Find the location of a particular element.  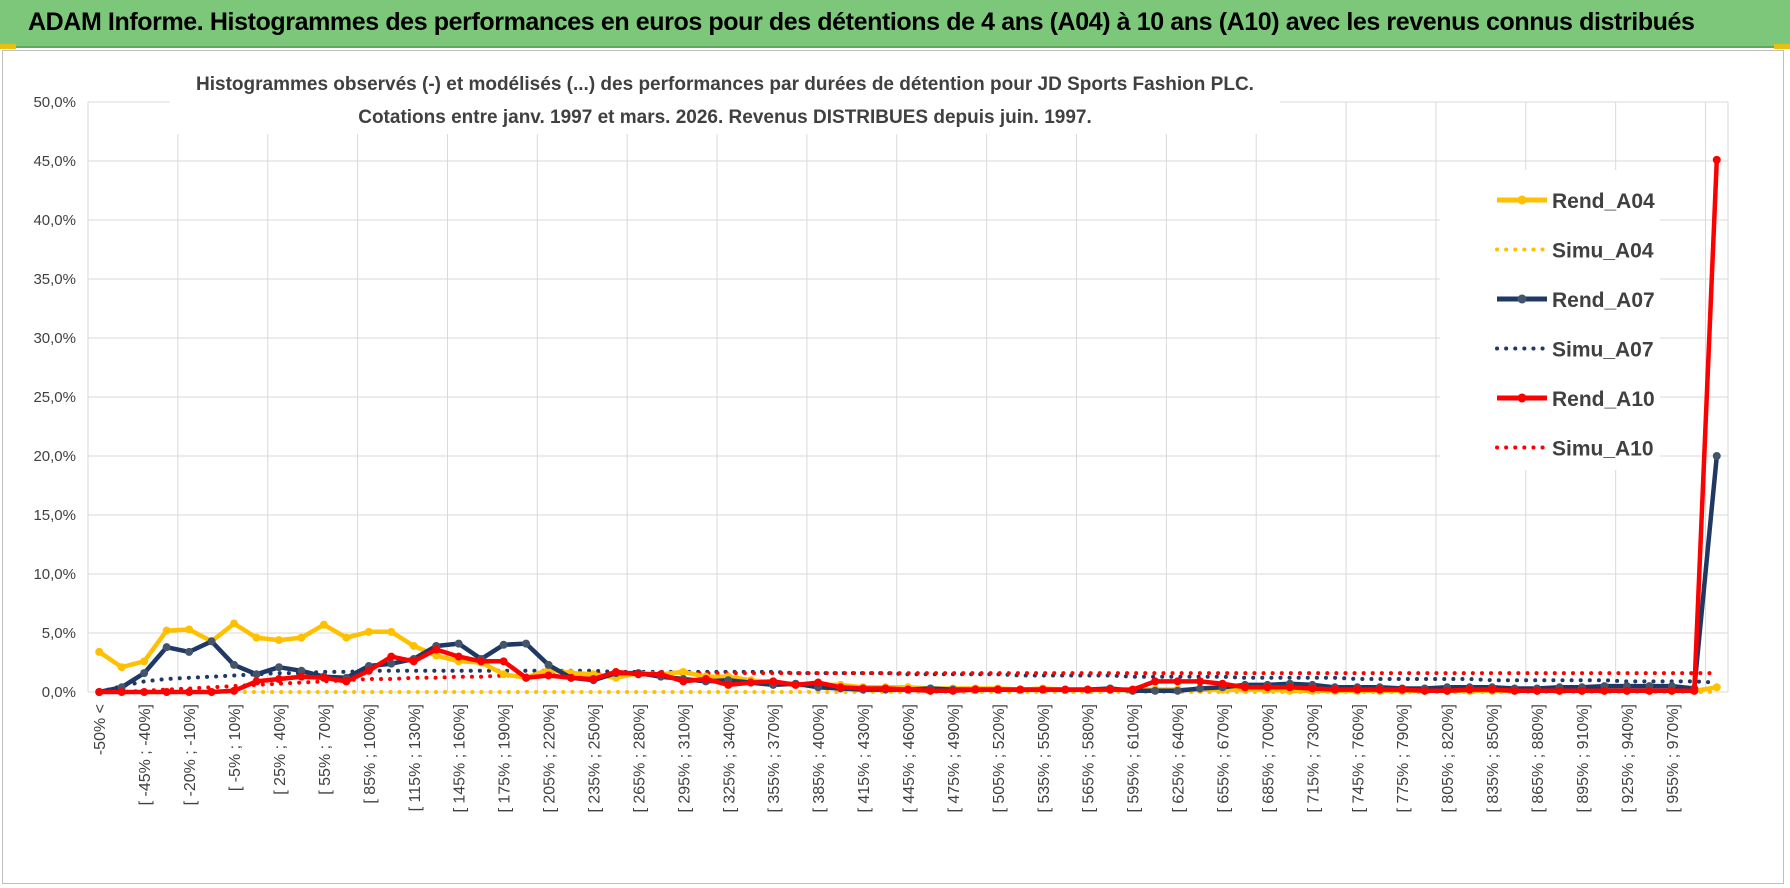

x-tick-label: [ 145% ; 160%] is located at coordinates (460, 758).